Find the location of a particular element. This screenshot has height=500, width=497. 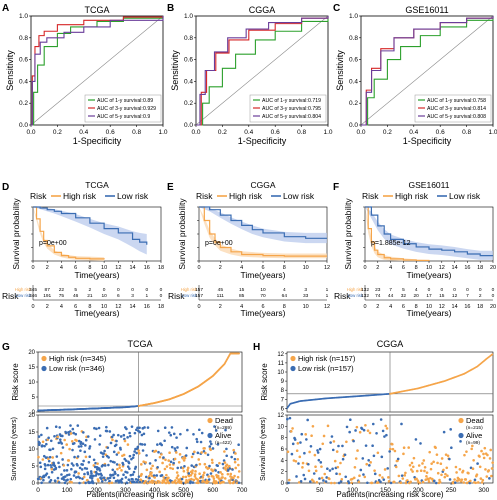

x-tick-label: 8 is located at coordinates (89, 268).